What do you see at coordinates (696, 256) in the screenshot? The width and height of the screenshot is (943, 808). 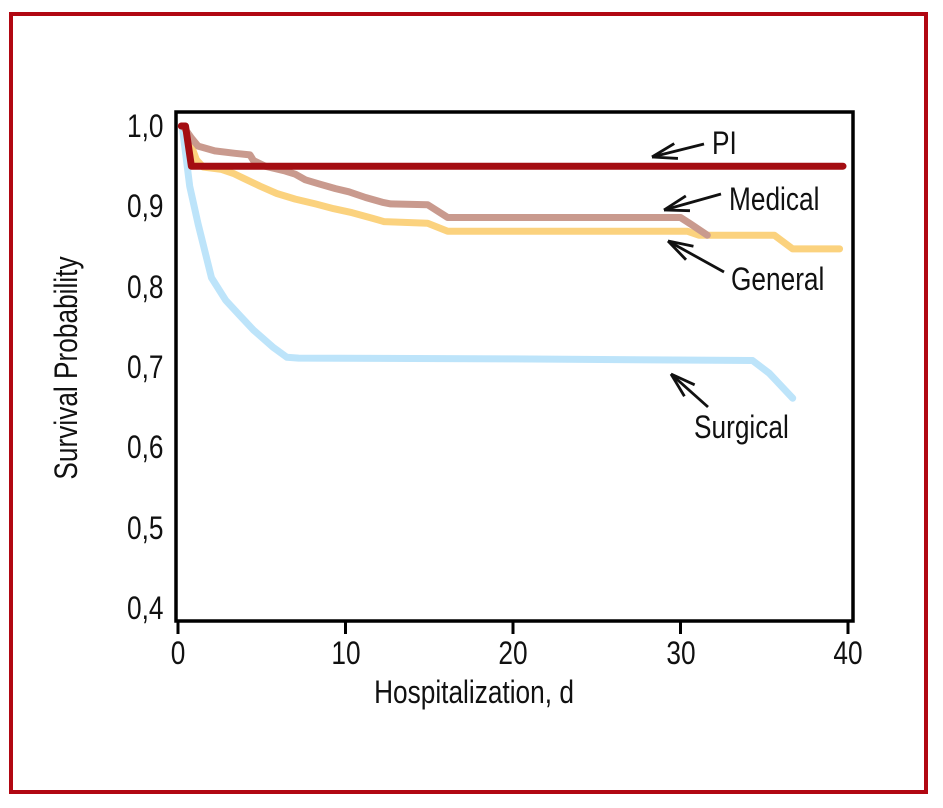 I see `annotation-arrow-shaft-general` at bounding box center [696, 256].